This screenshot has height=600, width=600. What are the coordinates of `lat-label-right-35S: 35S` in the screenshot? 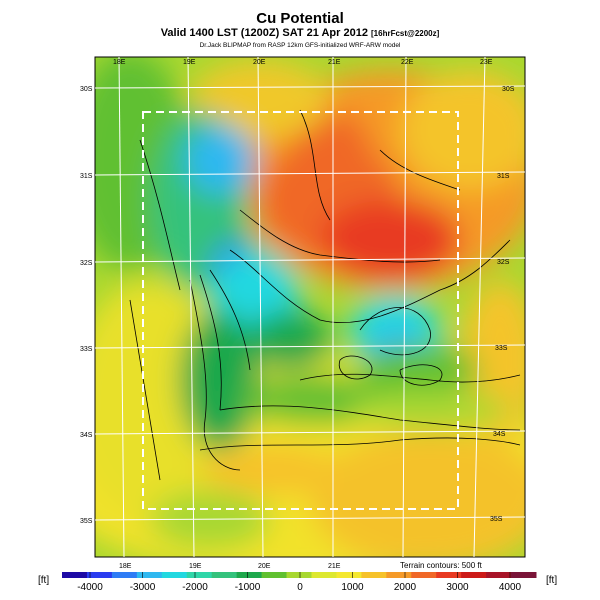 It's located at (496, 519).